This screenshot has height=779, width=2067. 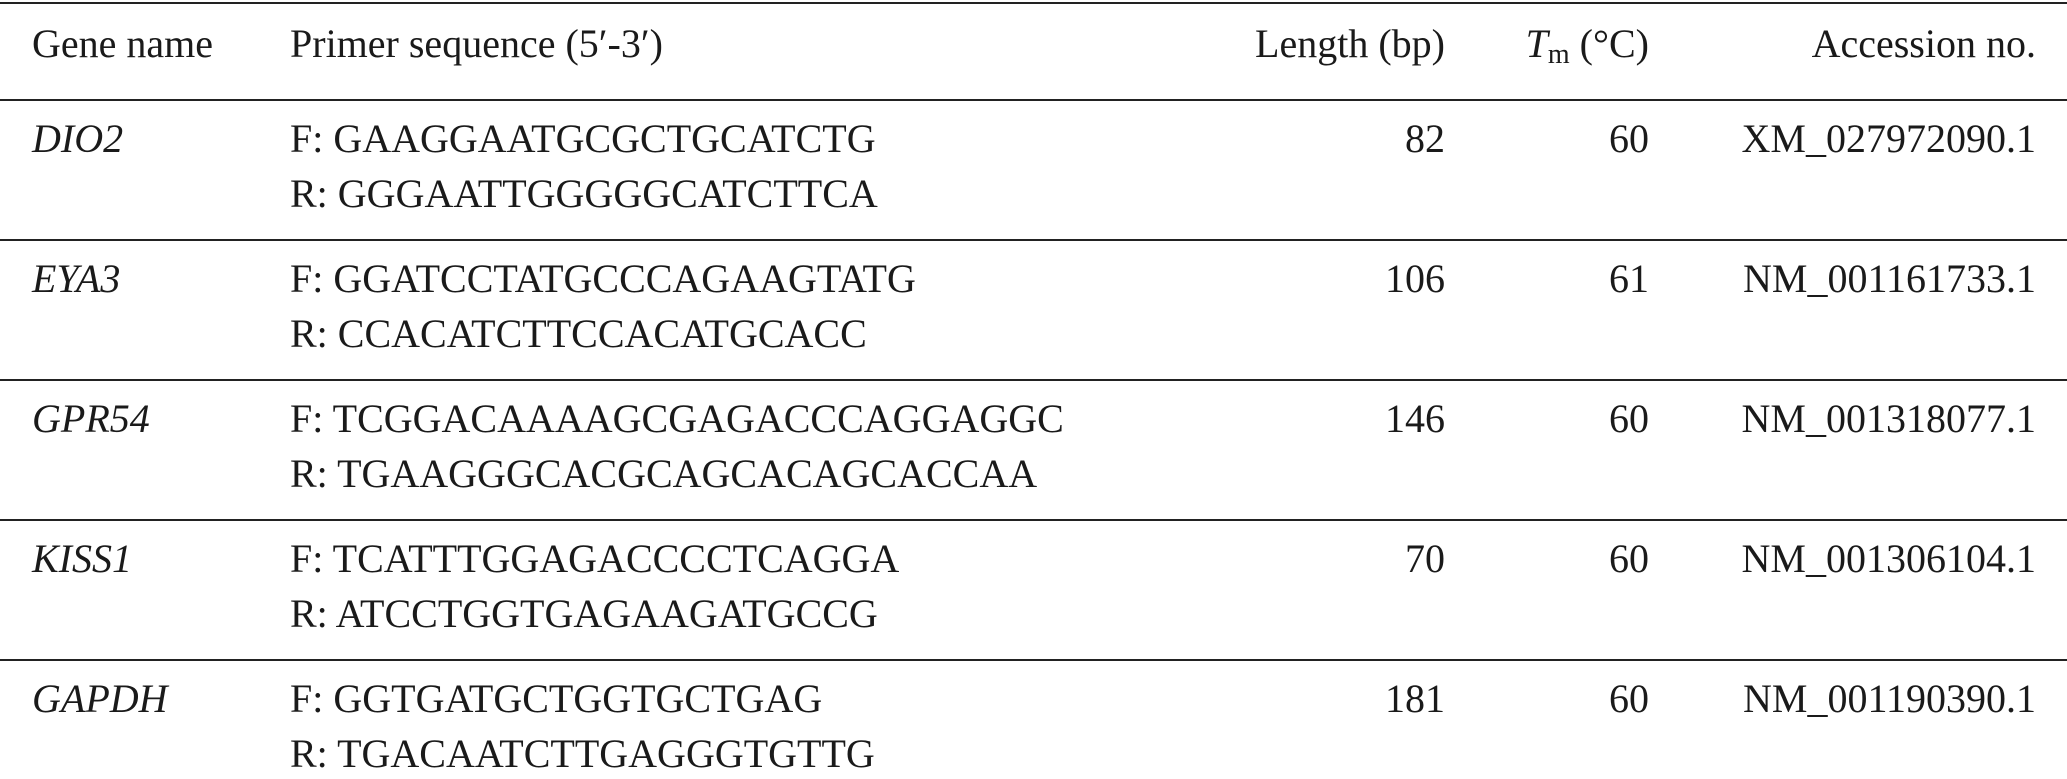 What do you see at coordinates (578, 333) in the screenshot?
I see `primer-line: R: CCACATCTTCCACATGCACC` at bounding box center [578, 333].